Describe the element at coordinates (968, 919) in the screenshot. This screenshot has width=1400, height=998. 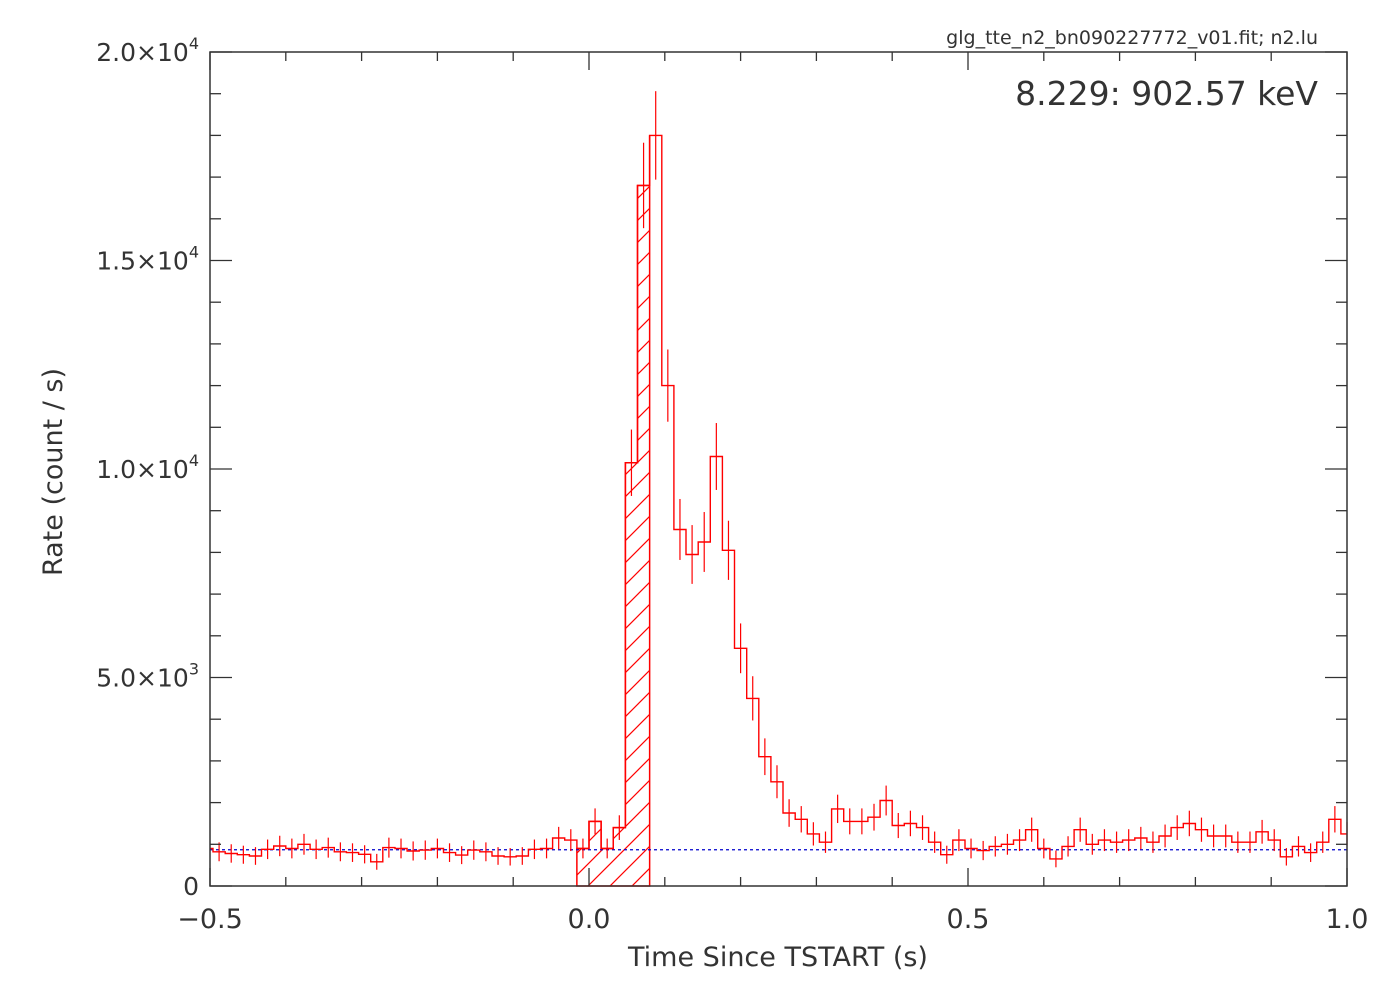
I see `x-tick-label: 0.5` at that location.